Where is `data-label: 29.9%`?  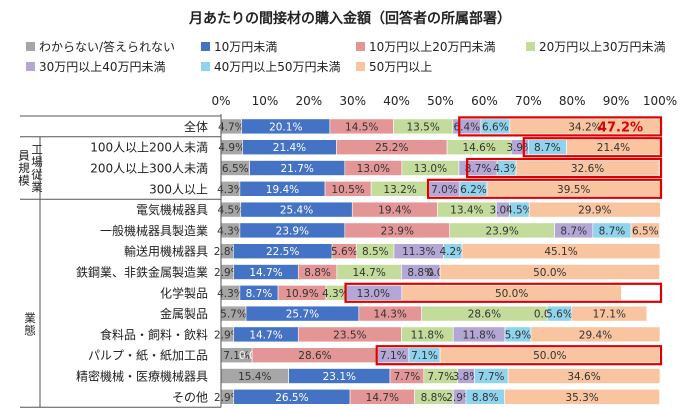 data-label: 29.9% is located at coordinates (594, 211).